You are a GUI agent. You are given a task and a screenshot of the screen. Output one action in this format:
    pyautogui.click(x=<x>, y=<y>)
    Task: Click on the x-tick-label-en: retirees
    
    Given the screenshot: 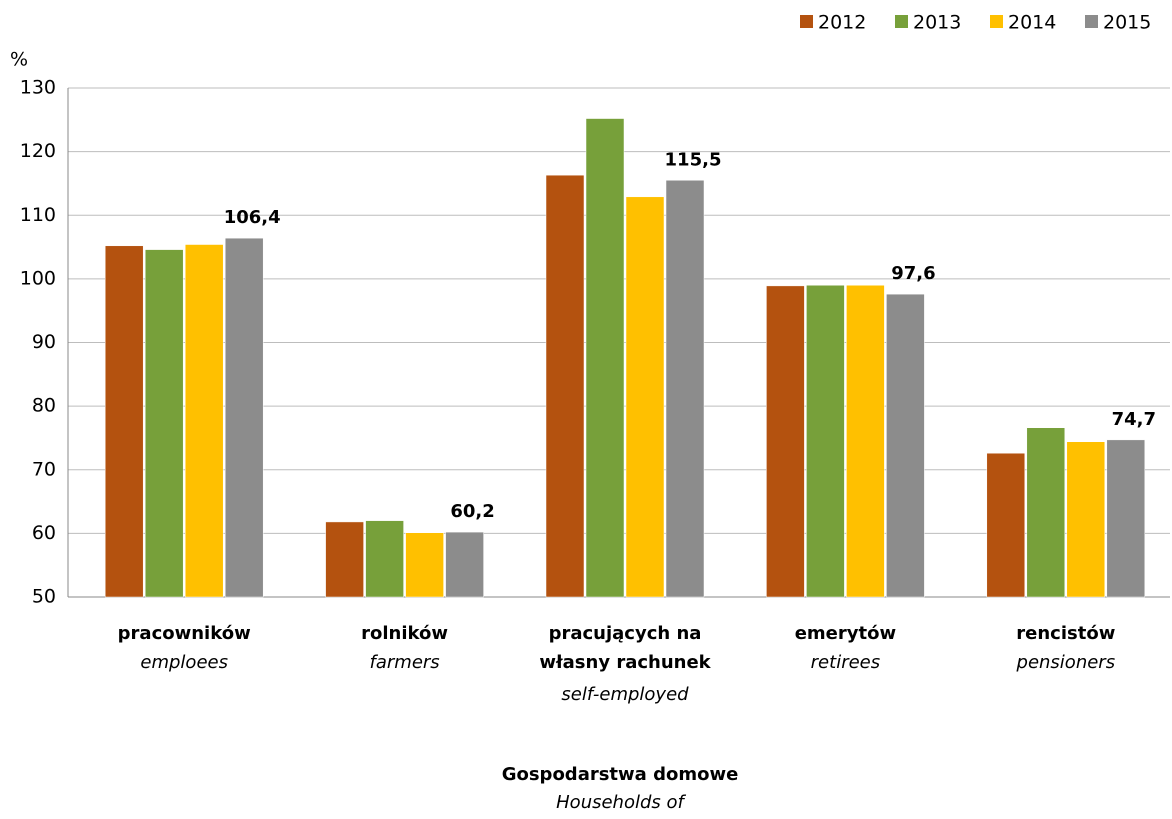 What is the action you would take?
    pyautogui.click(x=845, y=662)
    